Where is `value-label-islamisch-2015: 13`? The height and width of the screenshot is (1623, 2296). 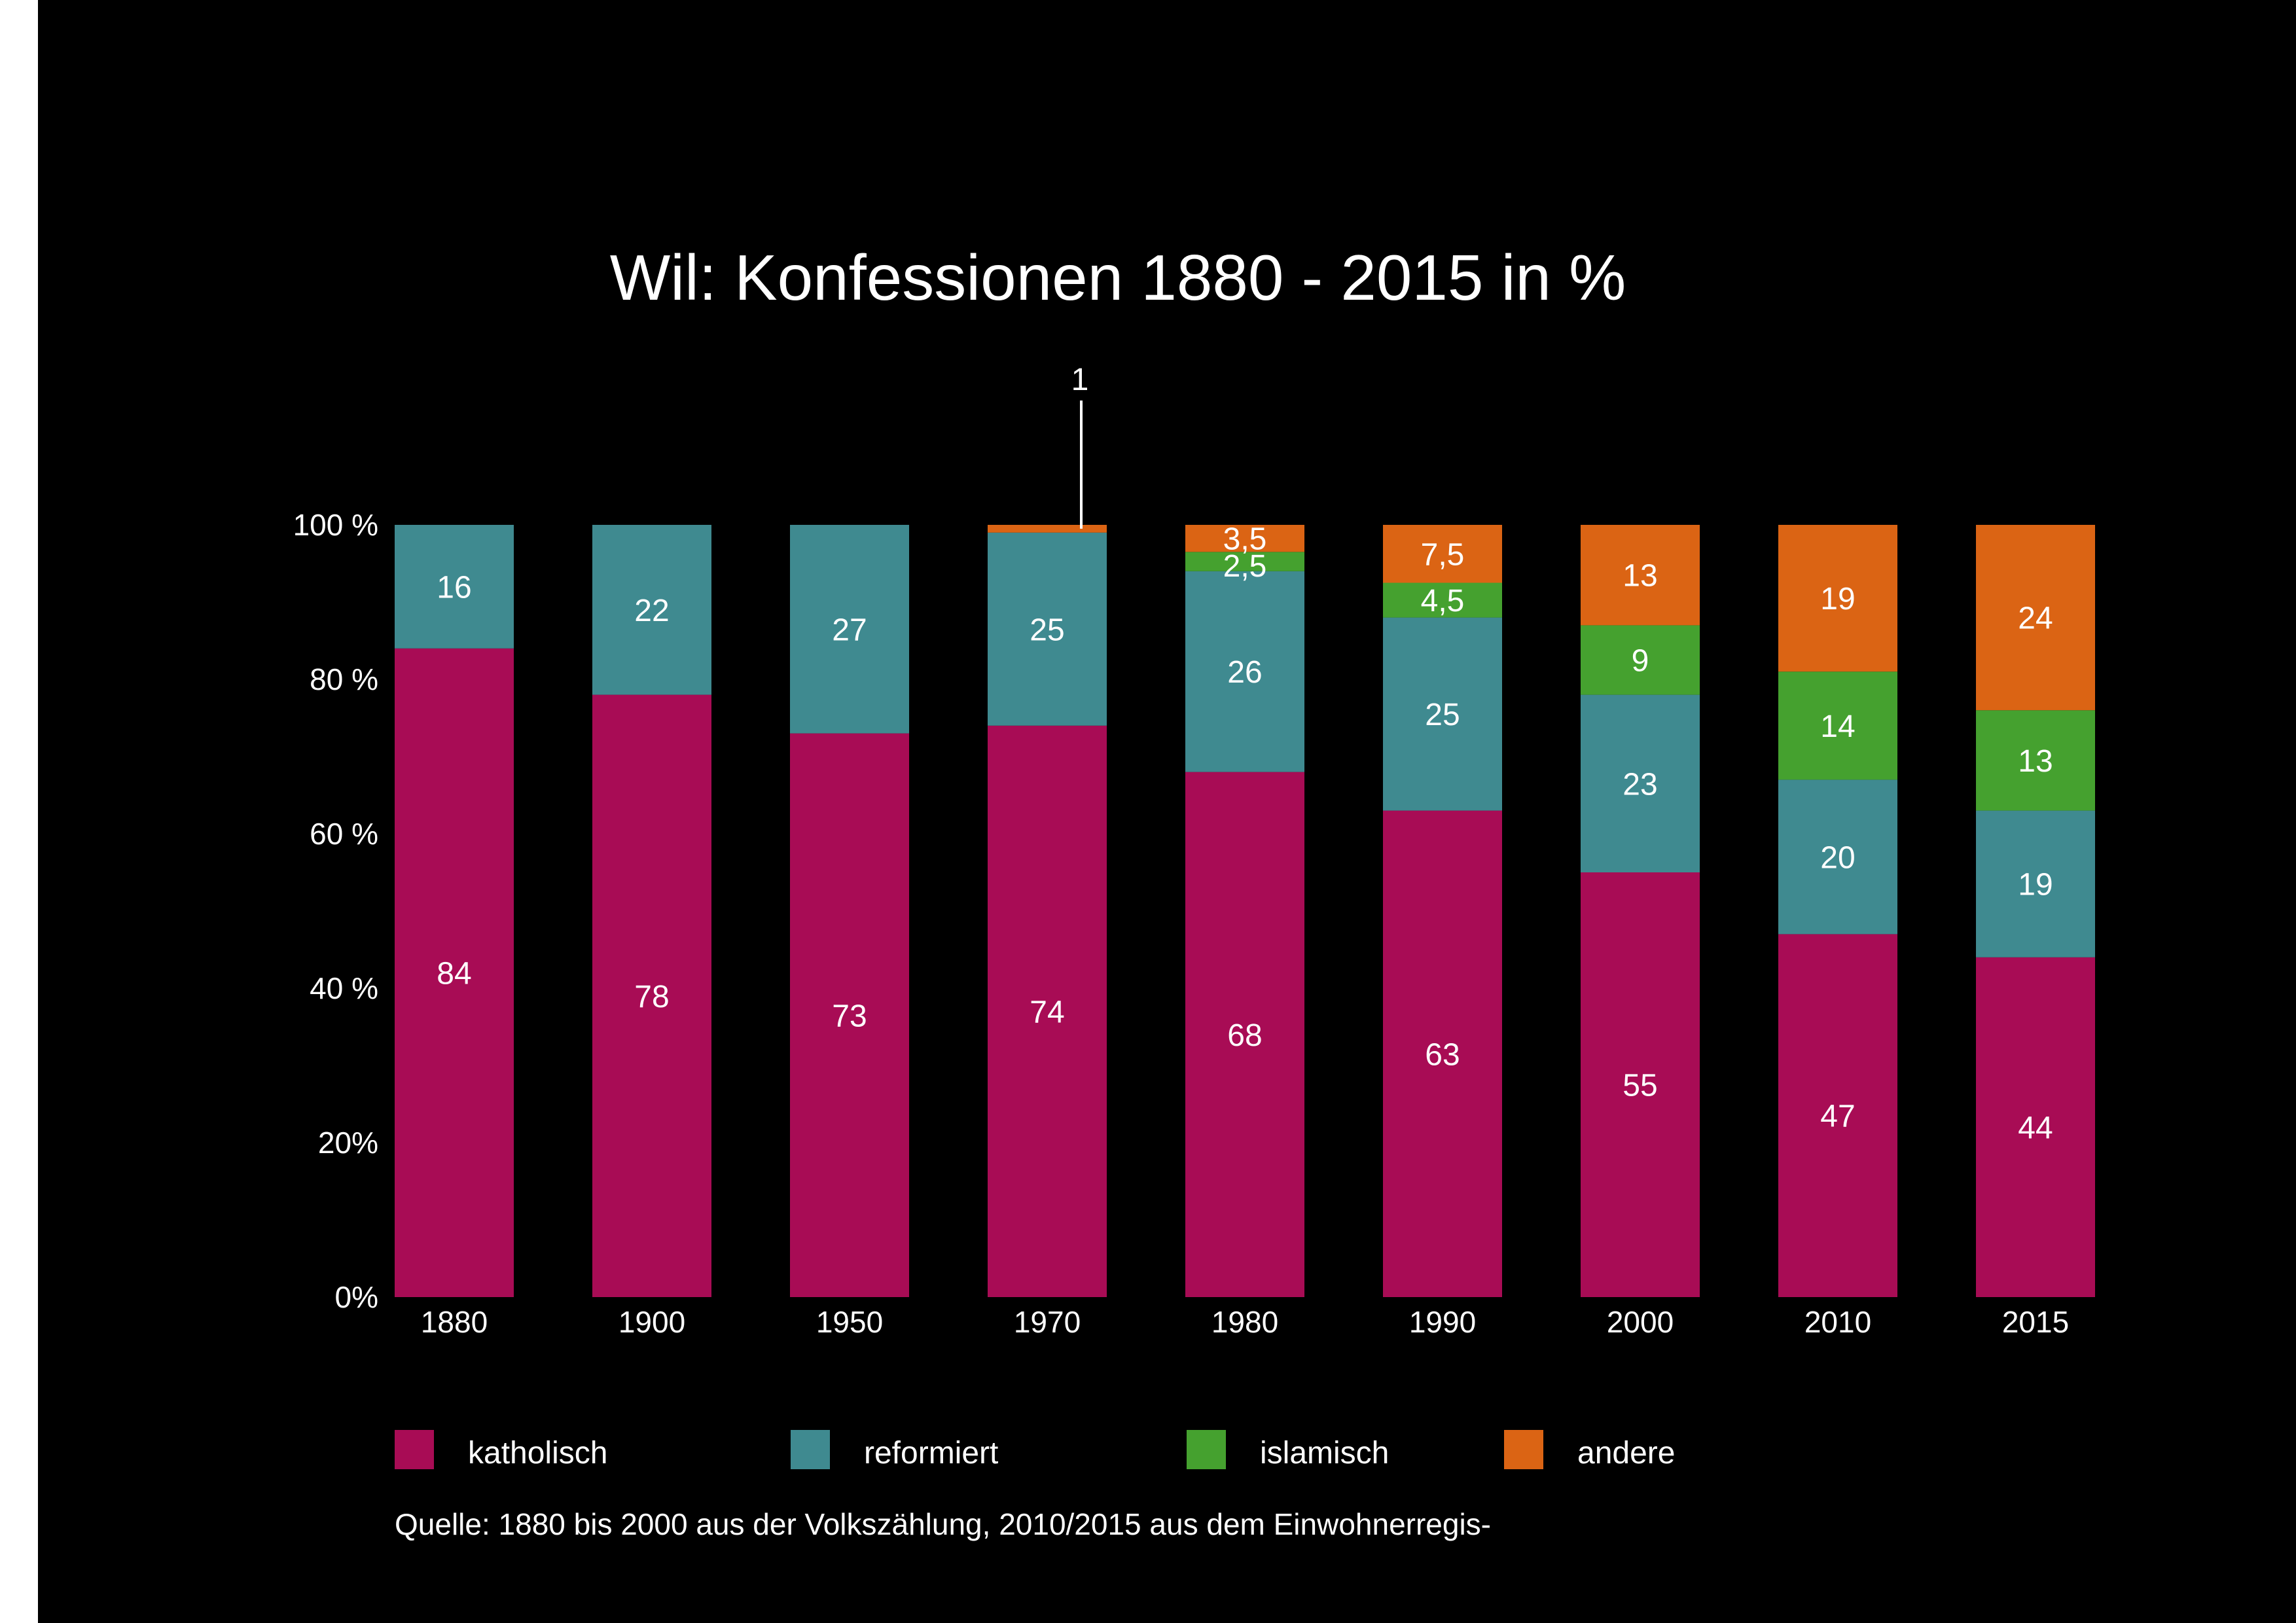
value-label-islamisch-2015: 13 is located at coordinates (2035, 761).